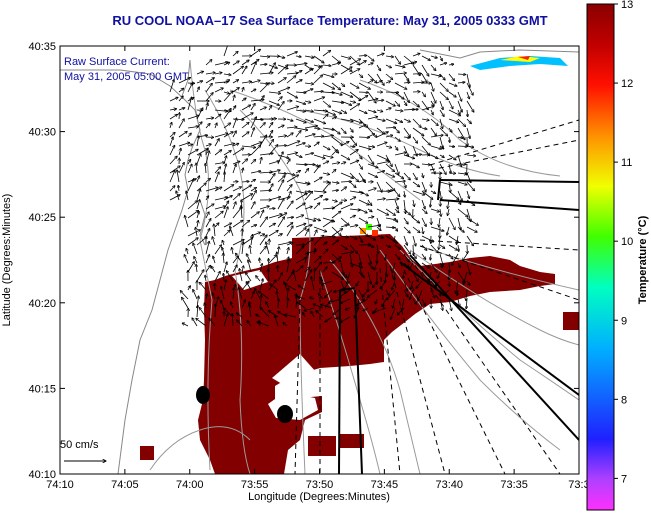  Describe the element at coordinates (624, 321) in the screenshot. I see `colorbar-tick-label: 9` at that location.